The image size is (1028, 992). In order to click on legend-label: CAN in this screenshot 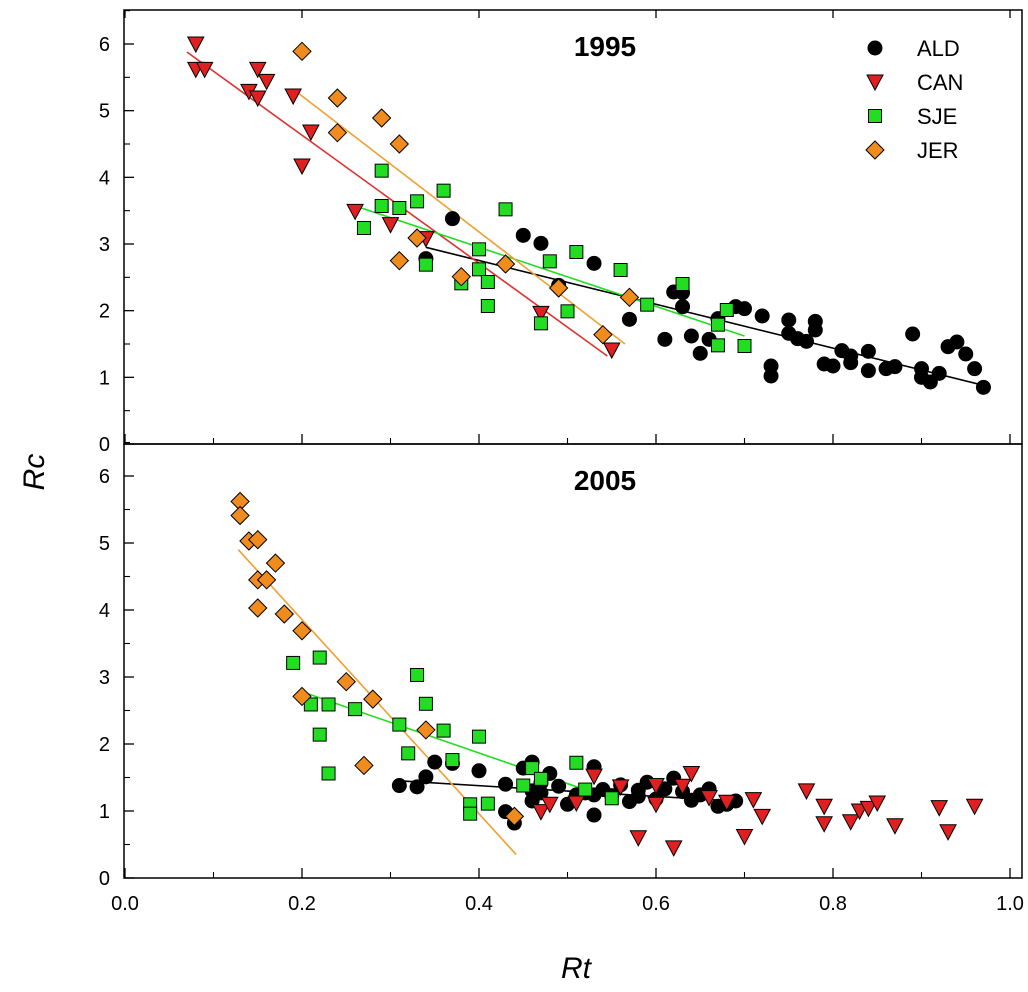, I will do `click(940, 82)`.